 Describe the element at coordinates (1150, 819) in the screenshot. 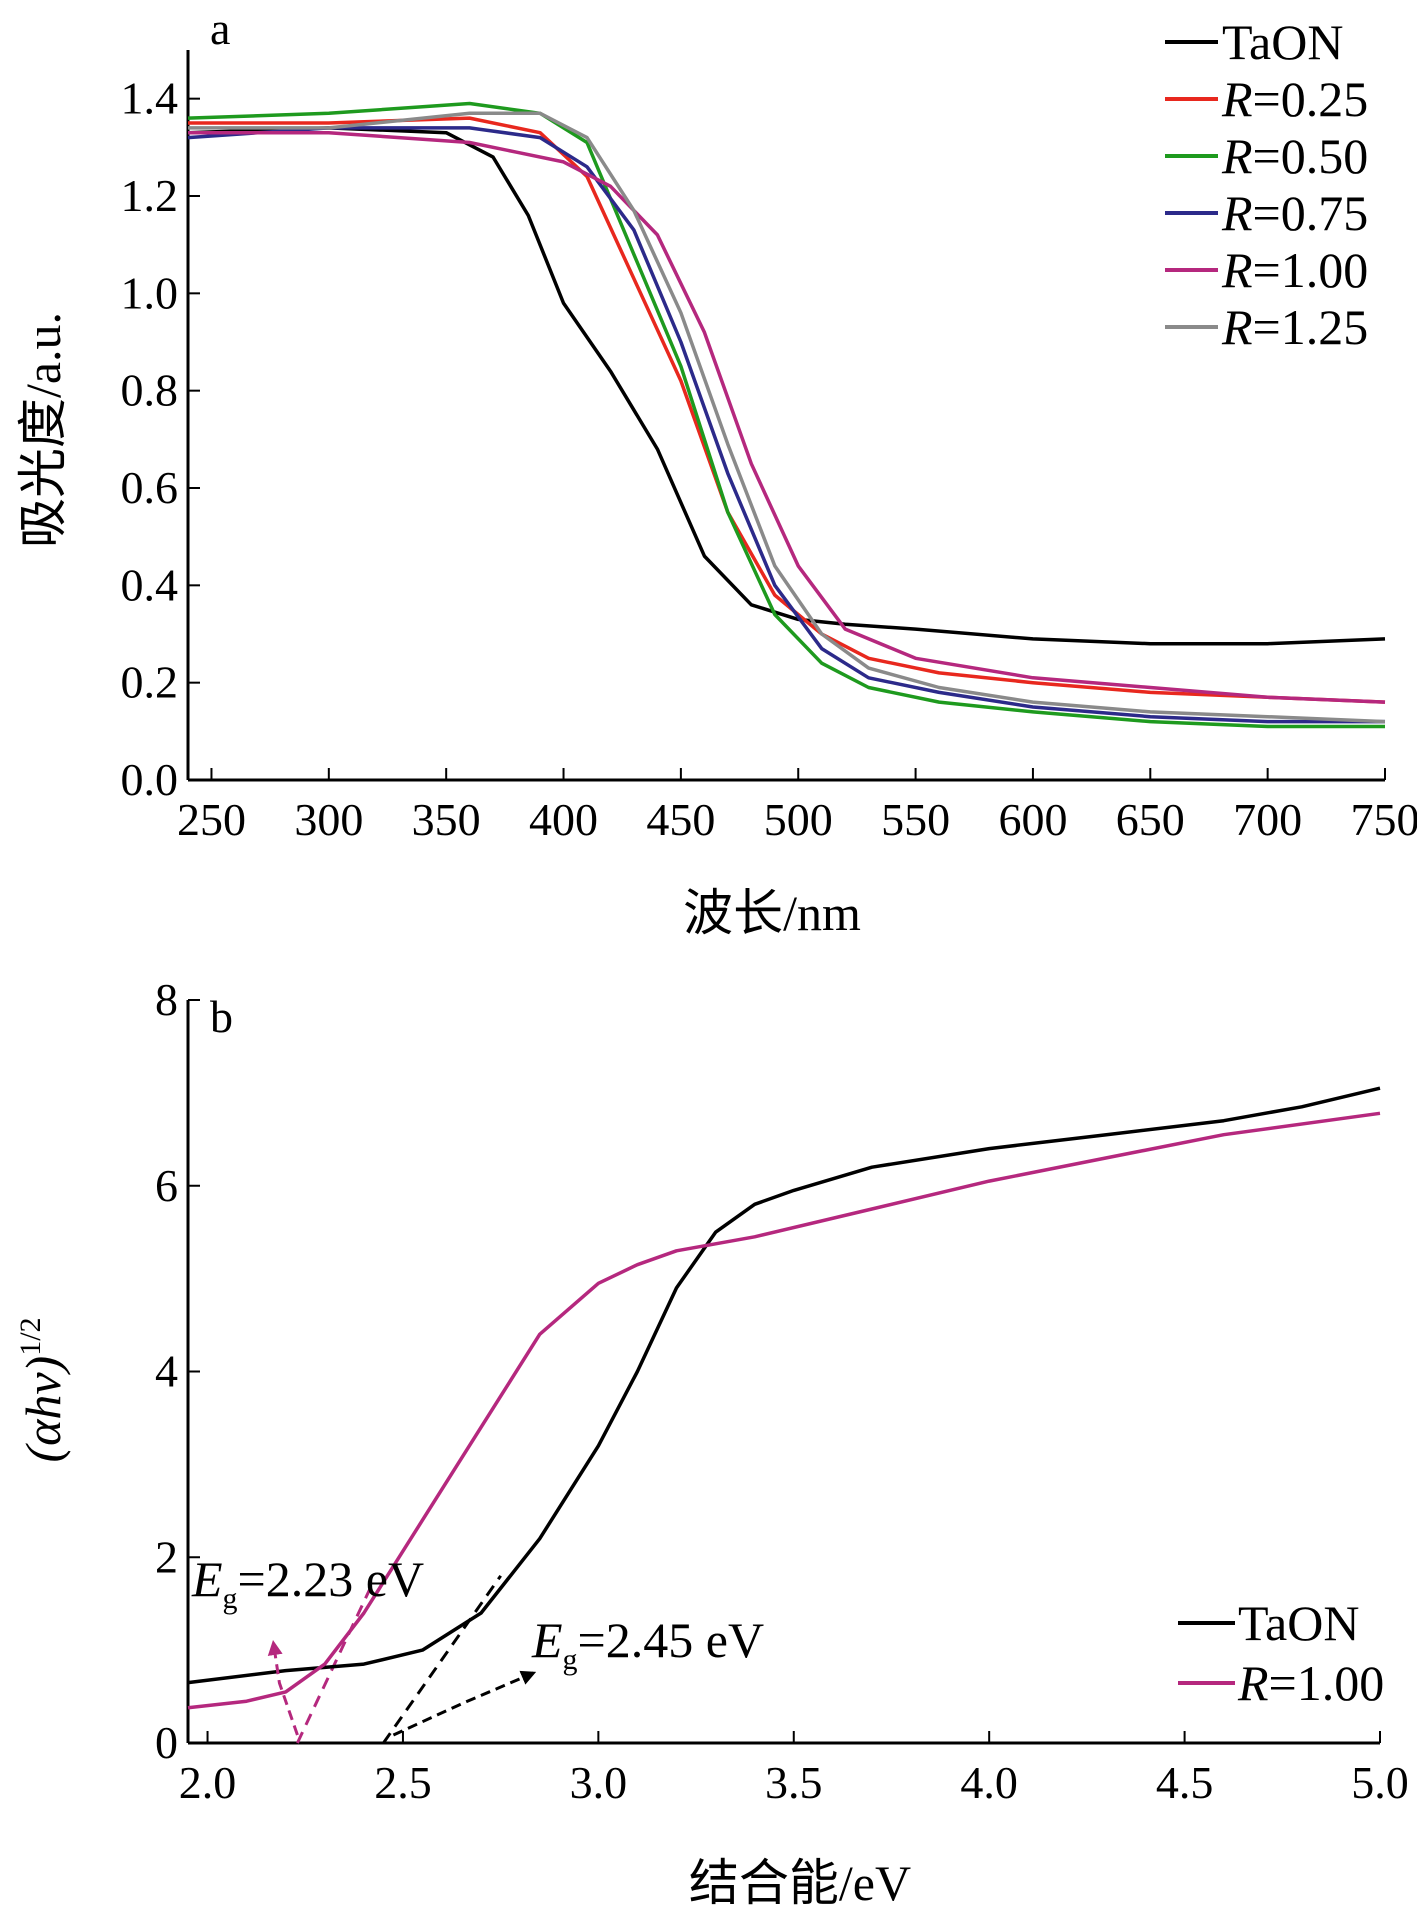

I see `a-x-tick-label: 650` at that location.